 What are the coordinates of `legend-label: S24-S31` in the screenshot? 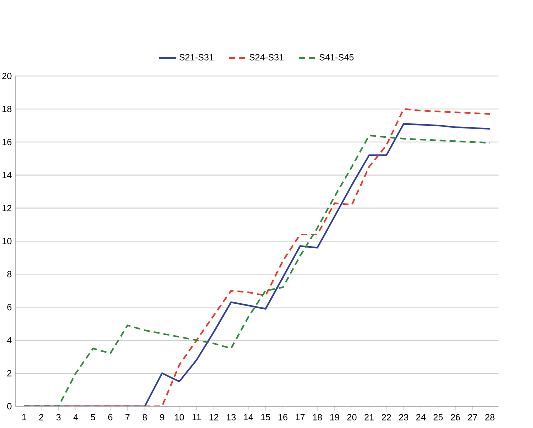 It's located at (267, 57).